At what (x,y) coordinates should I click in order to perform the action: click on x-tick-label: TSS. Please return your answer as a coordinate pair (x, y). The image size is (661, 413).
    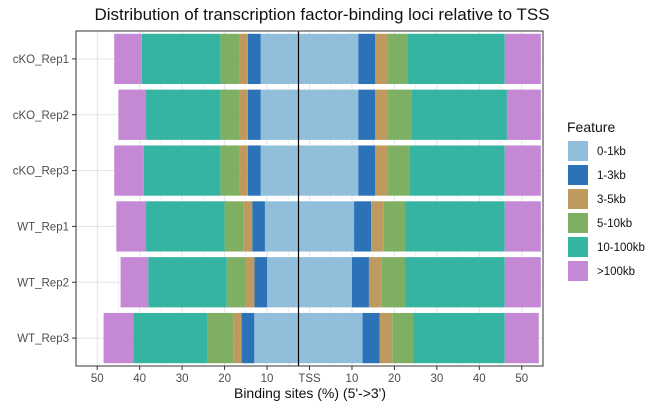
    Looking at the image, I should click on (309, 379).